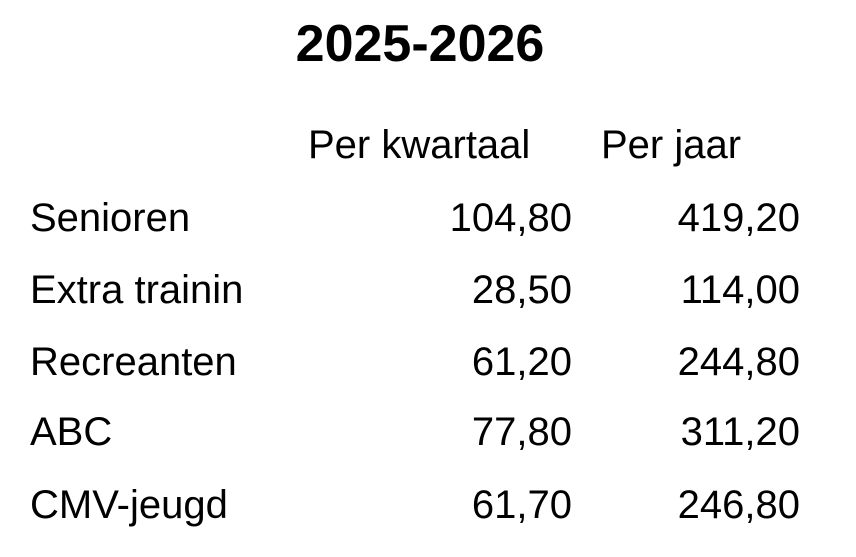 The height and width of the screenshot is (557, 856). I want to click on row-label: Senioren, so click(110, 218).